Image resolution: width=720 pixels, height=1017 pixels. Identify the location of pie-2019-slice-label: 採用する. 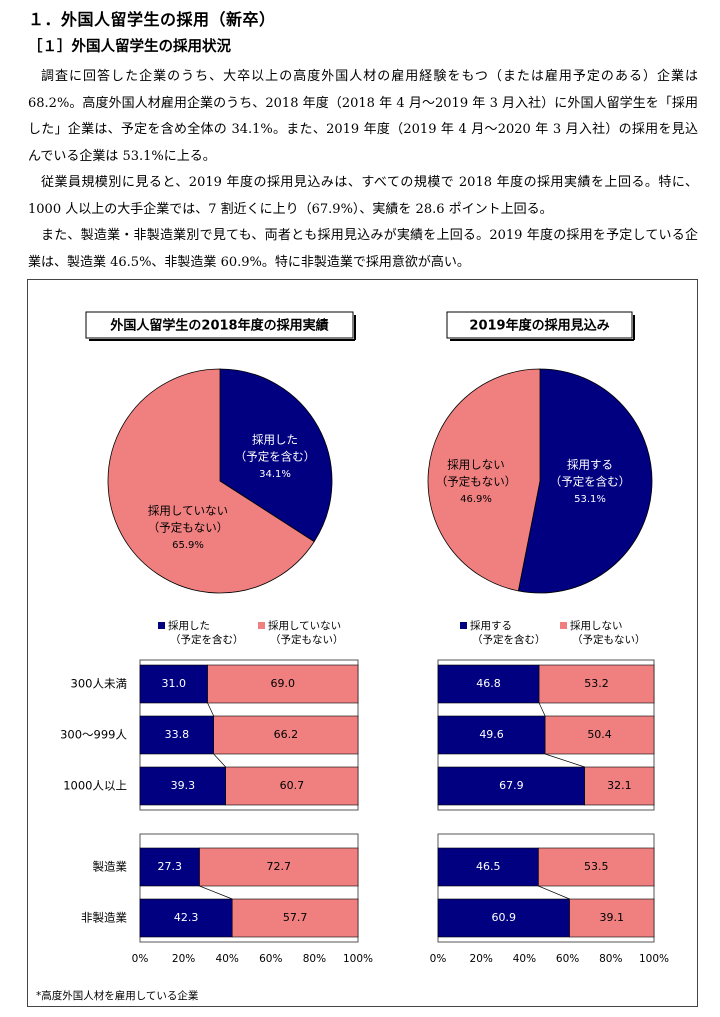
(590, 465).